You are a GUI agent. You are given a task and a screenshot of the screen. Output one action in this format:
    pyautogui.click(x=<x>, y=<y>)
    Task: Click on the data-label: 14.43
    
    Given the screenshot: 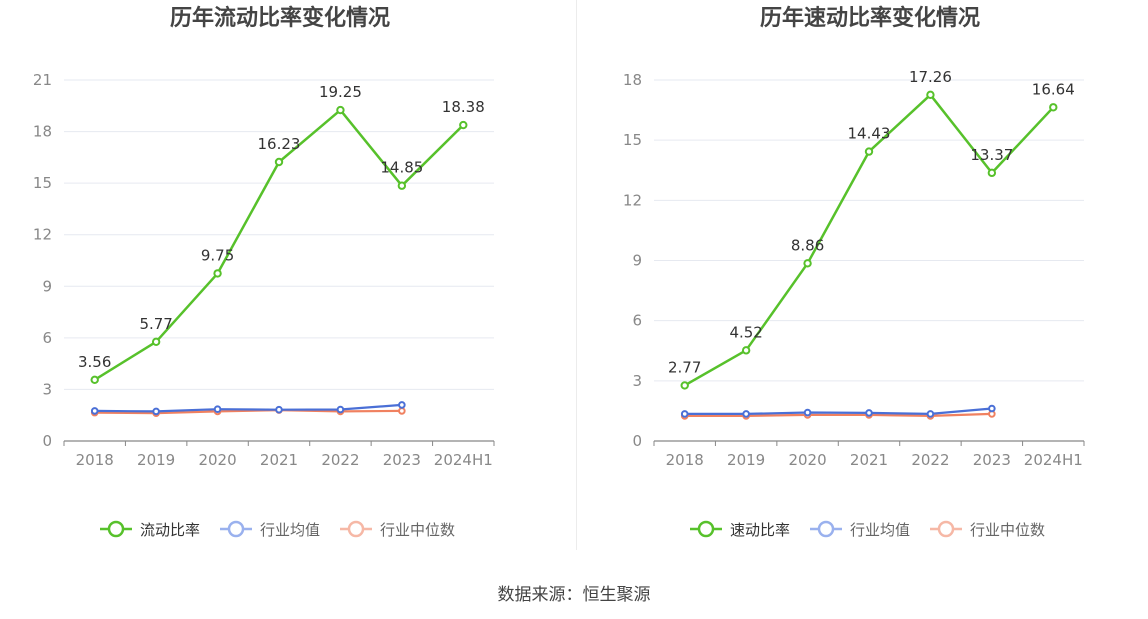 What is the action you would take?
    pyautogui.click(x=869, y=134)
    